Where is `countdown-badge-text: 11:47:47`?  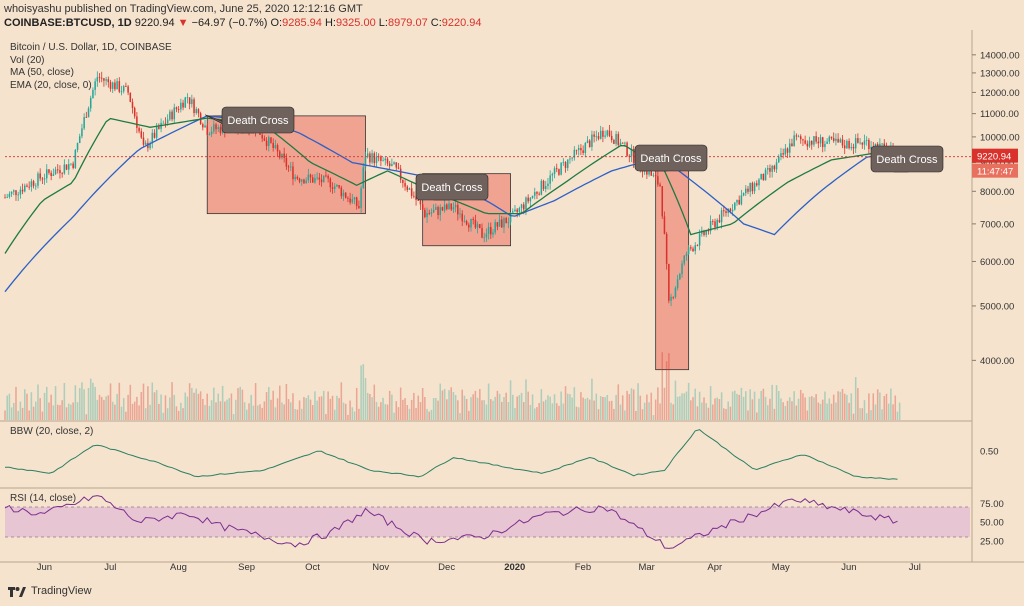 countdown-badge-text: 11:47:47 is located at coordinates (995, 172).